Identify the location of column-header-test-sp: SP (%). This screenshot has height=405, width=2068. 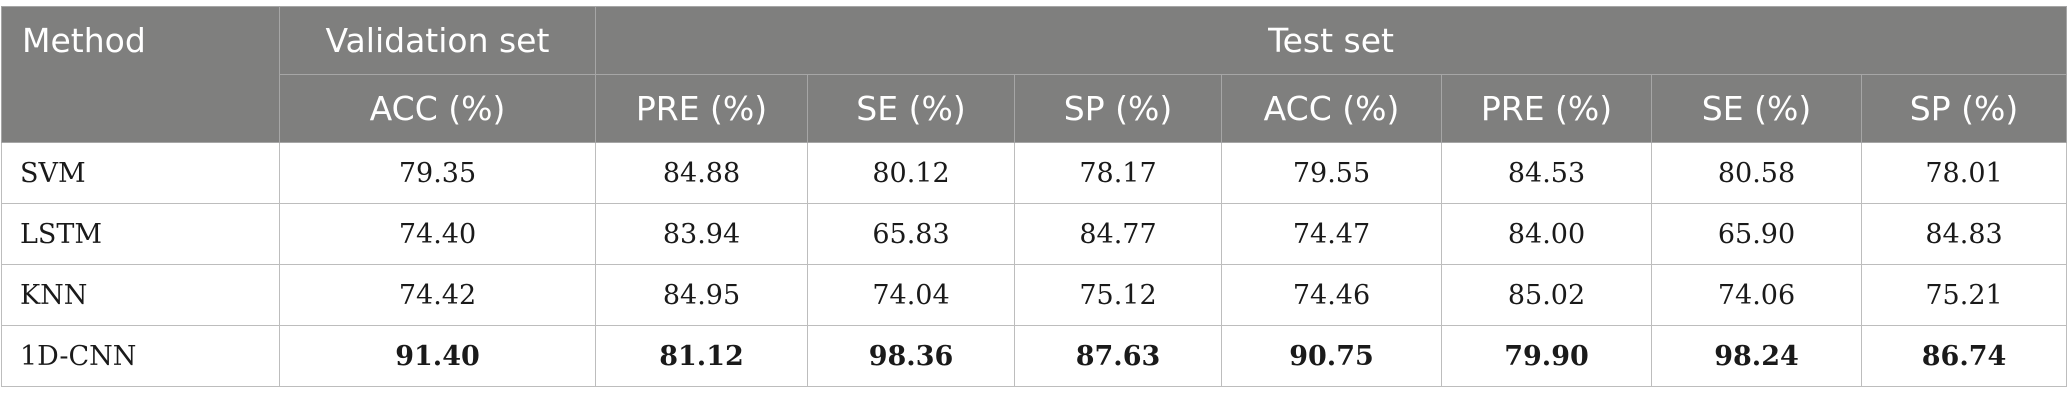
(1118, 108).